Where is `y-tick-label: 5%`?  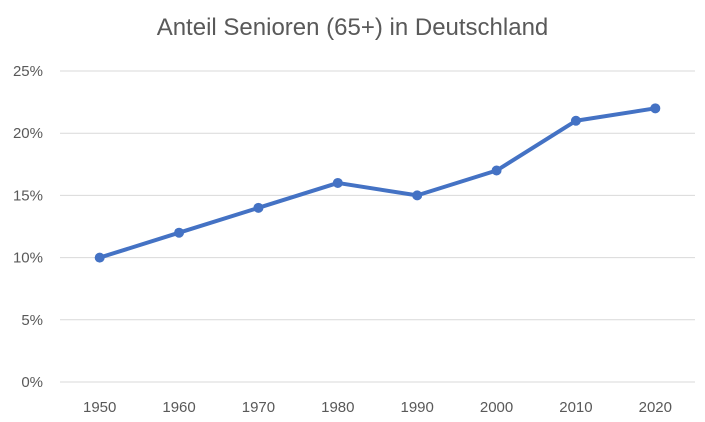
y-tick-label: 5% is located at coordinates (32, 320).